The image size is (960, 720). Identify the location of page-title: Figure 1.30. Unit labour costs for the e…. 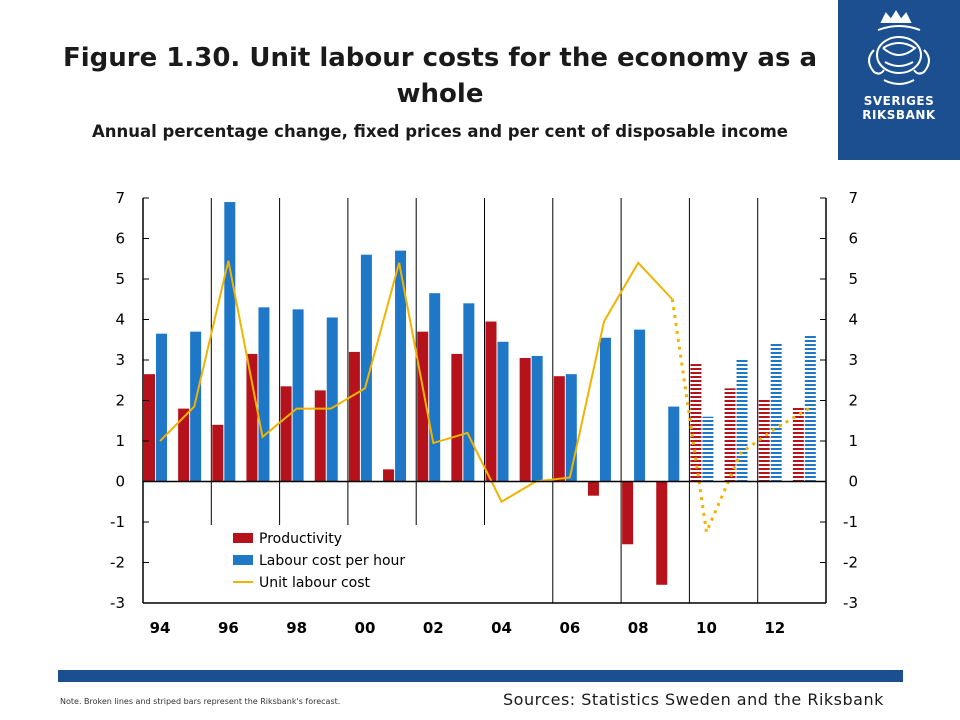
(440, 76).